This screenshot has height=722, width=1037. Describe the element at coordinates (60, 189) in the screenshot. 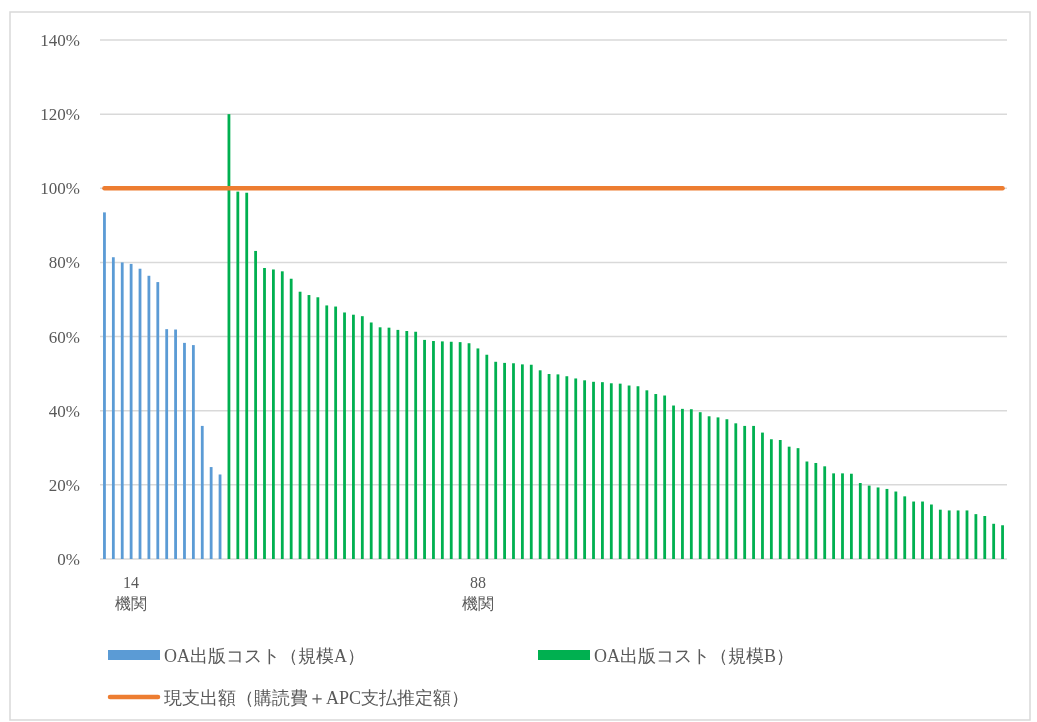

I see `y-tick-label: 100%` at that location.